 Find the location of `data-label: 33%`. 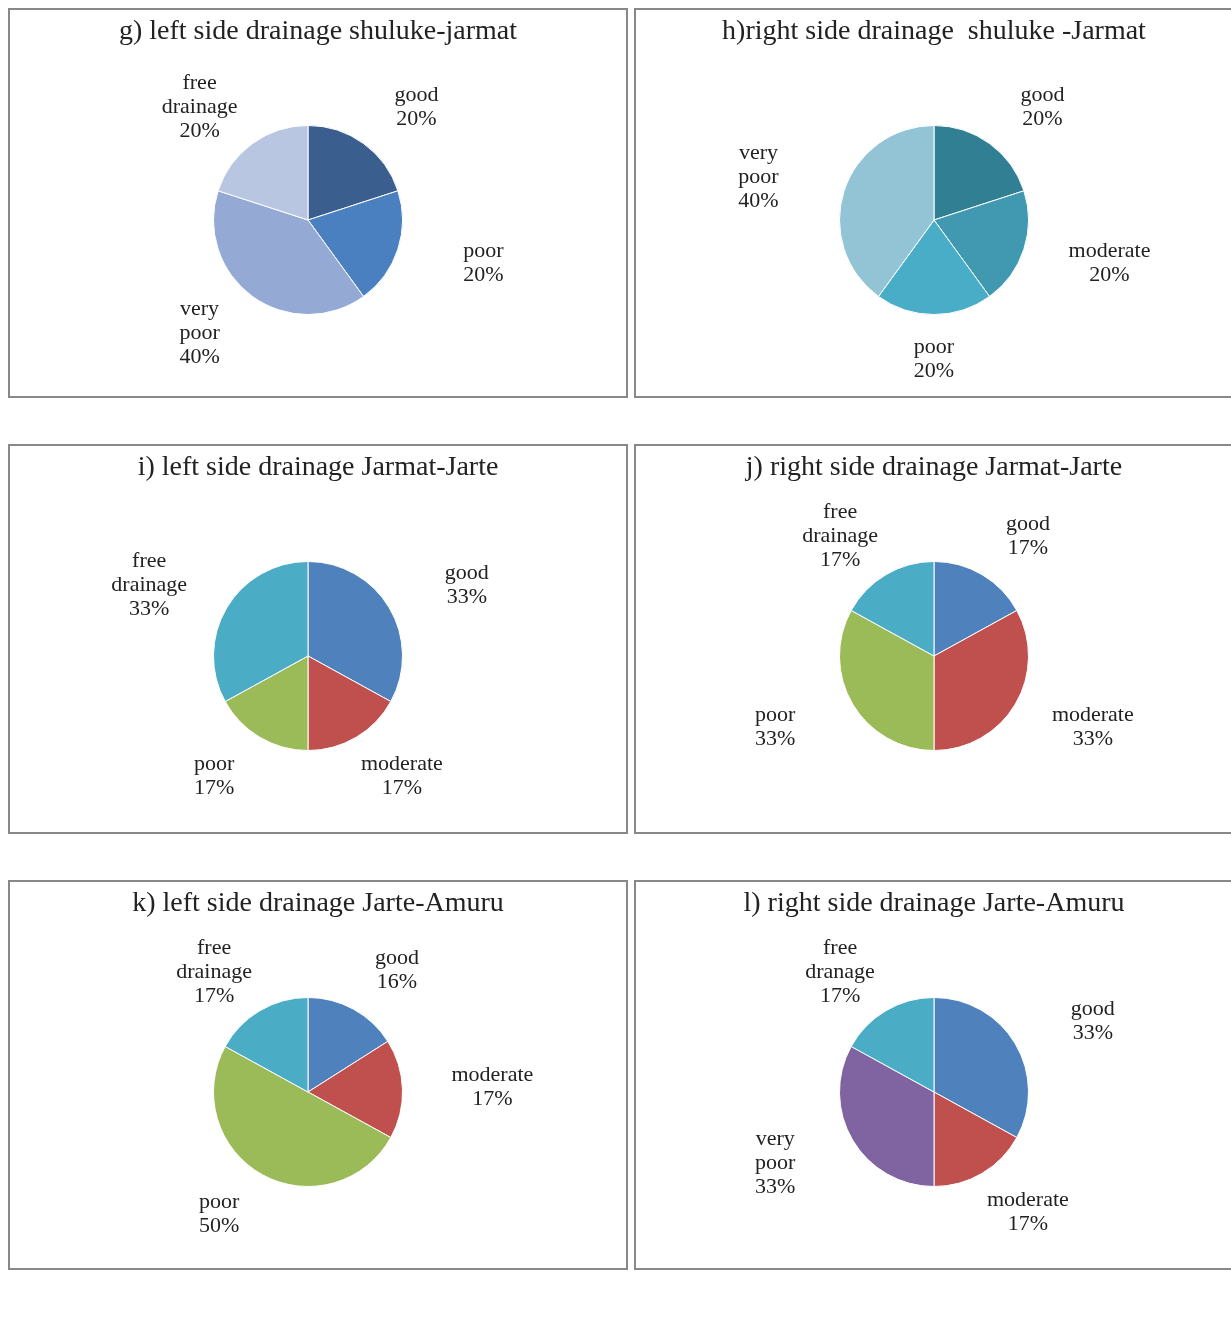

data-label: 33% is located at coordinates (1092, 737).